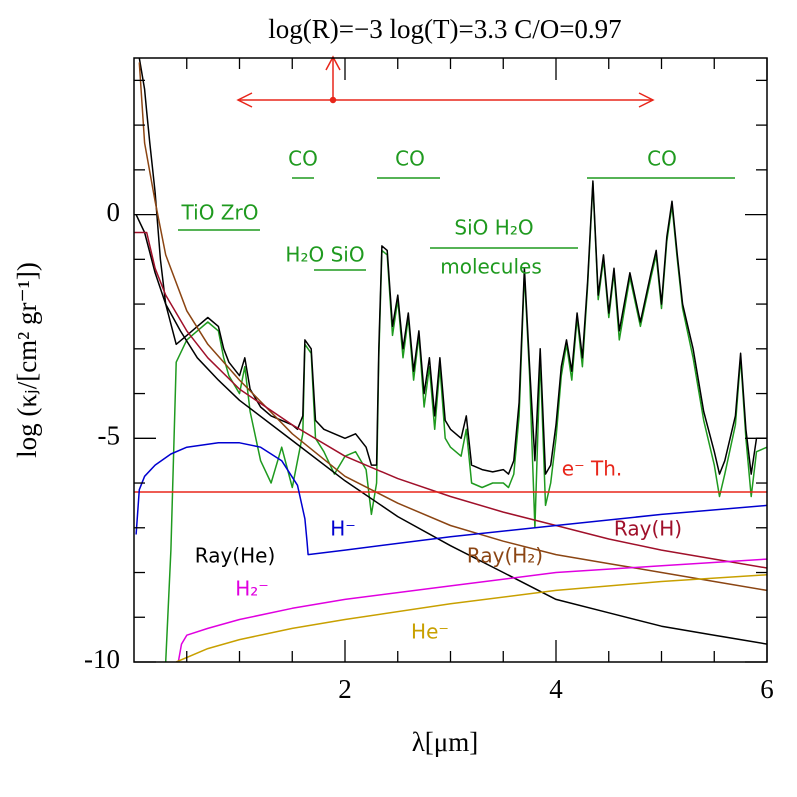  What do you see at coordinates (220, 213) in the screenshot?
I see `annotation: TiO ZrO` at bounding box center [220, 213].